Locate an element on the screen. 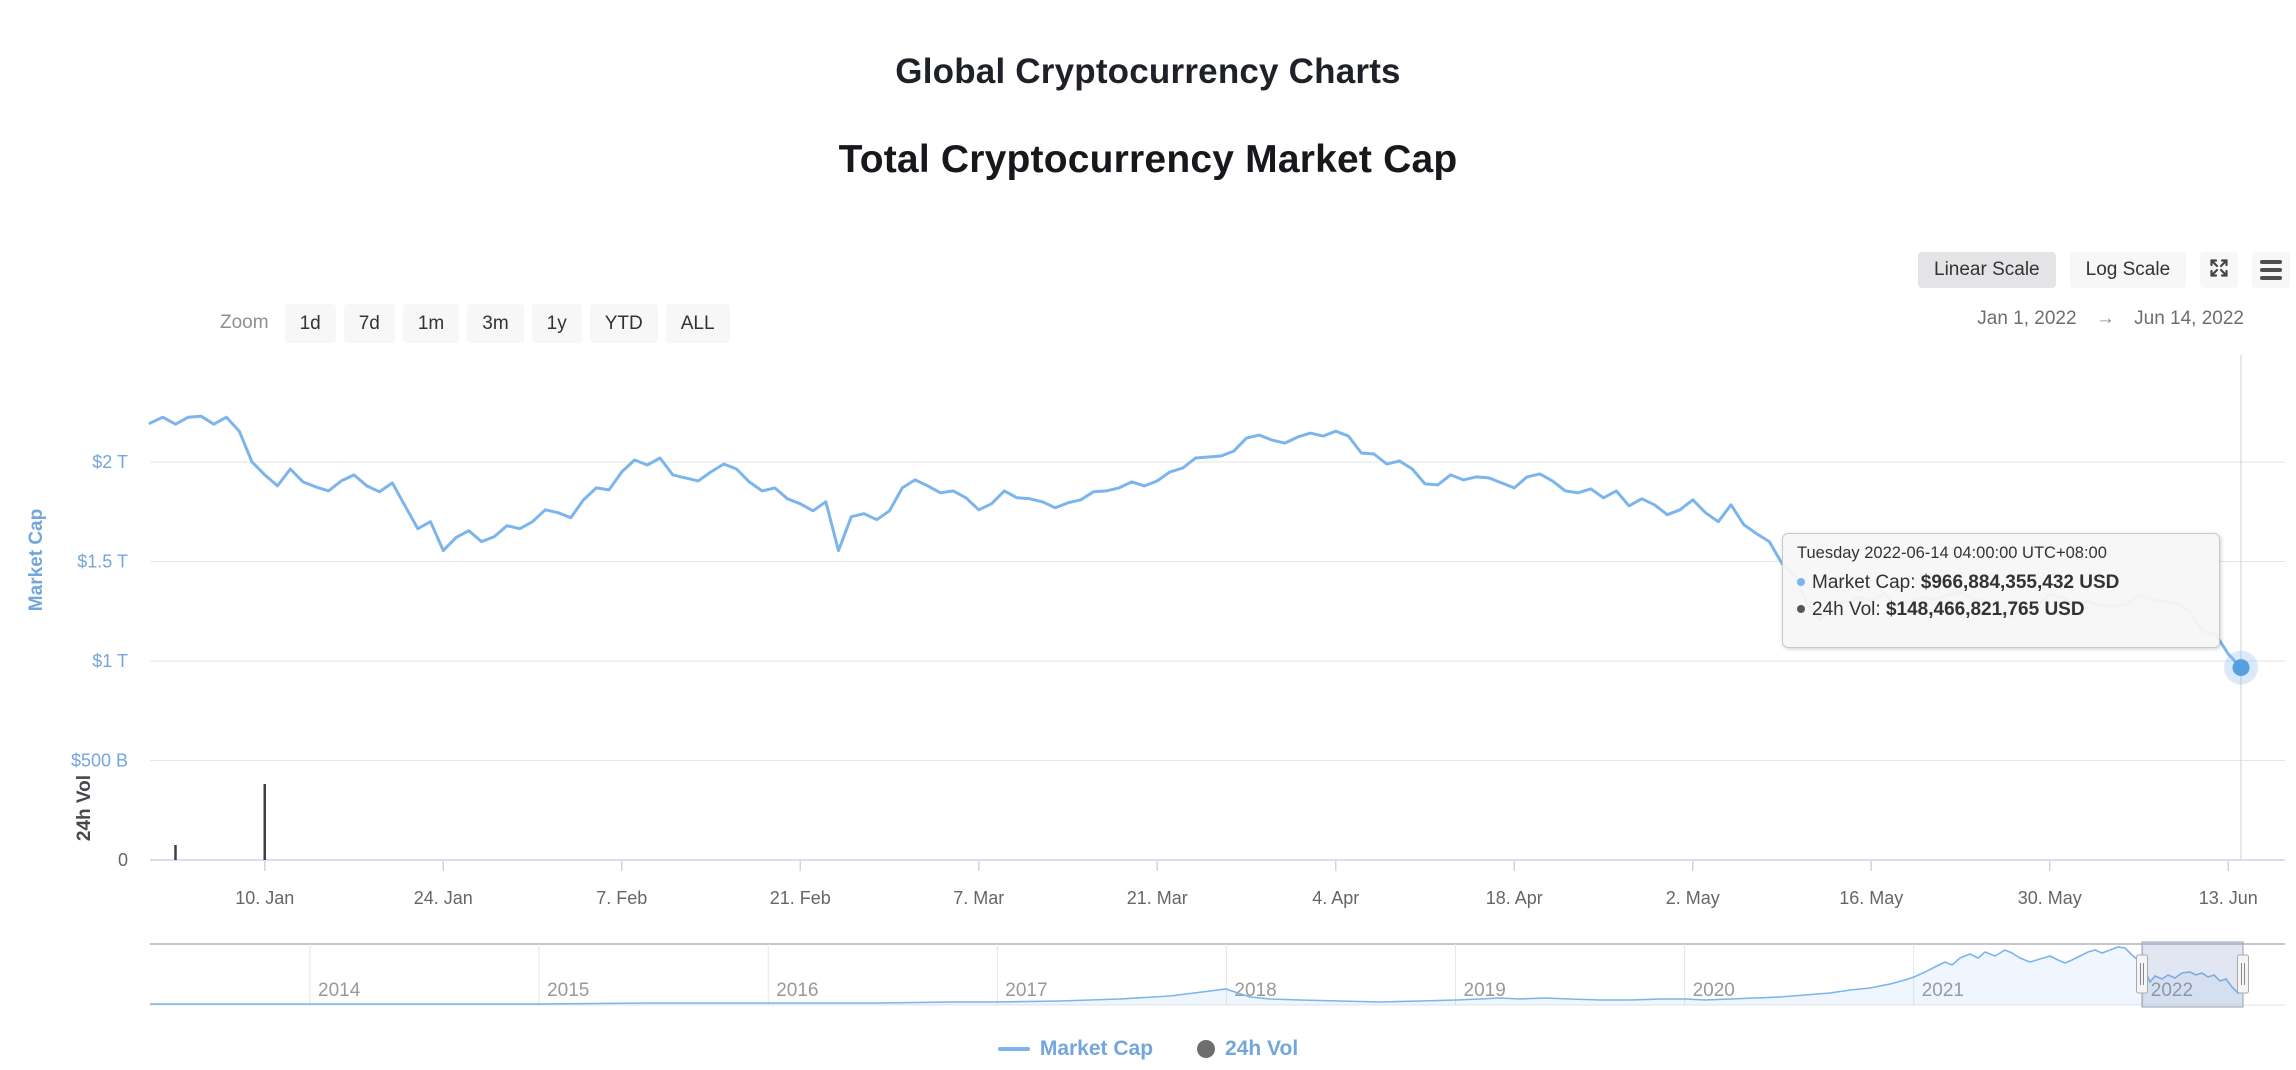 The width and height of the screenshot is (2296, 1070). x-axis-tick-label: 16. May is located at coordinates (1871, 898).